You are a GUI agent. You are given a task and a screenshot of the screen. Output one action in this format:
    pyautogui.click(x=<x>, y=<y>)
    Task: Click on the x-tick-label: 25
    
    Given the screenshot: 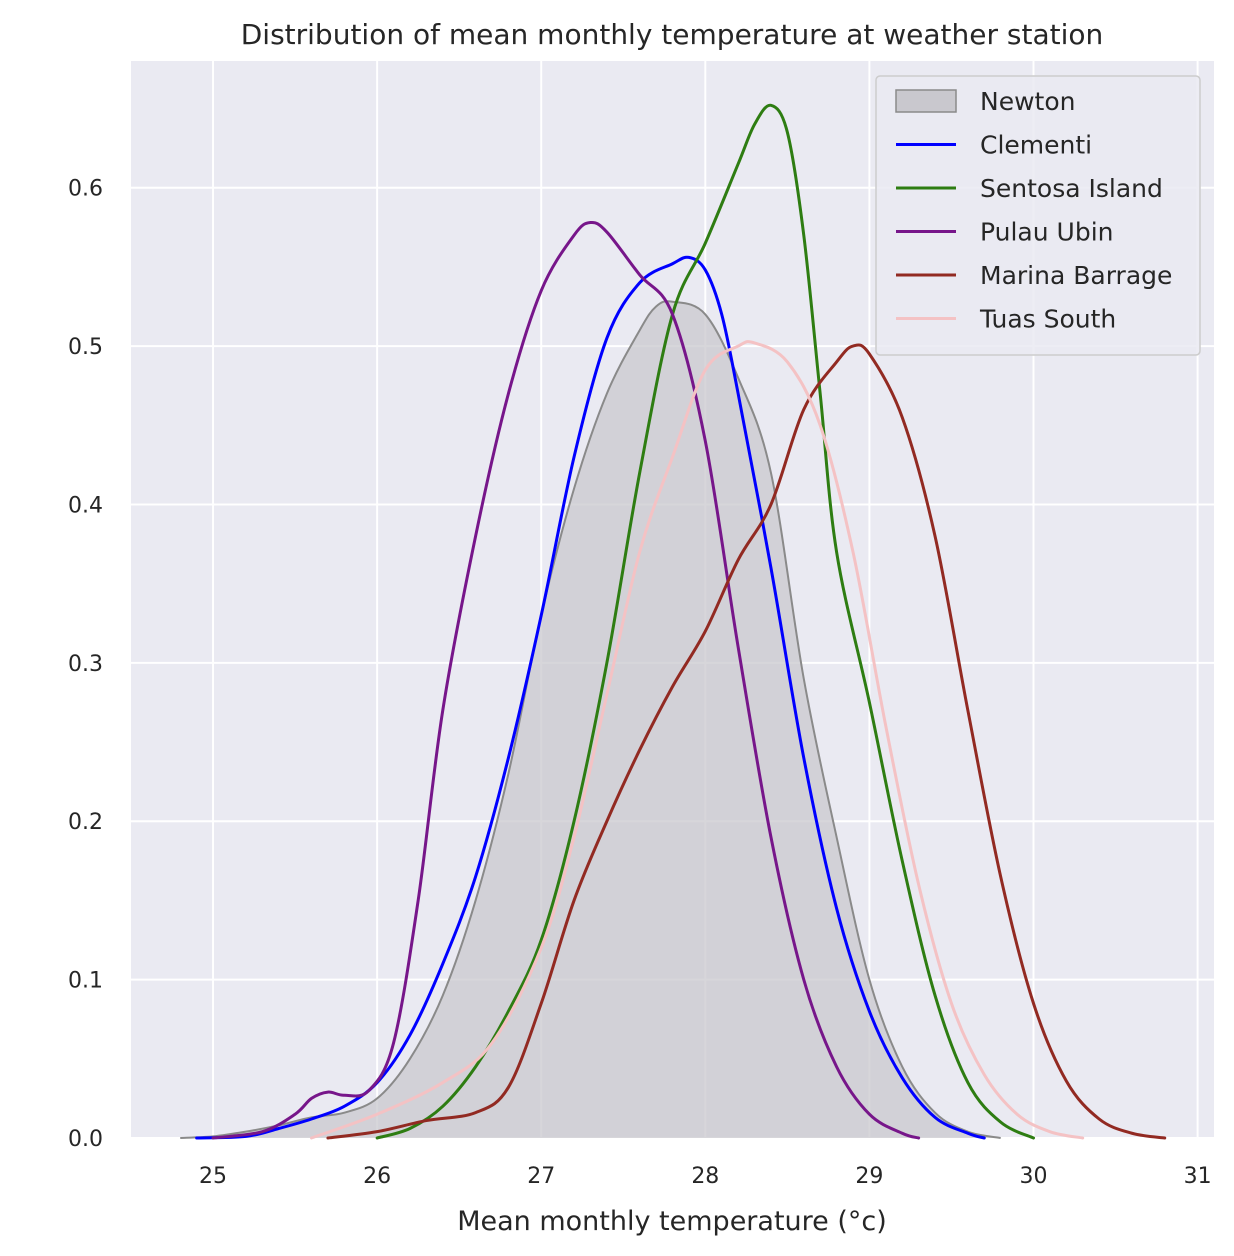 What is the action you would take?
    pyautogui.click(x=213, y=1176)
    